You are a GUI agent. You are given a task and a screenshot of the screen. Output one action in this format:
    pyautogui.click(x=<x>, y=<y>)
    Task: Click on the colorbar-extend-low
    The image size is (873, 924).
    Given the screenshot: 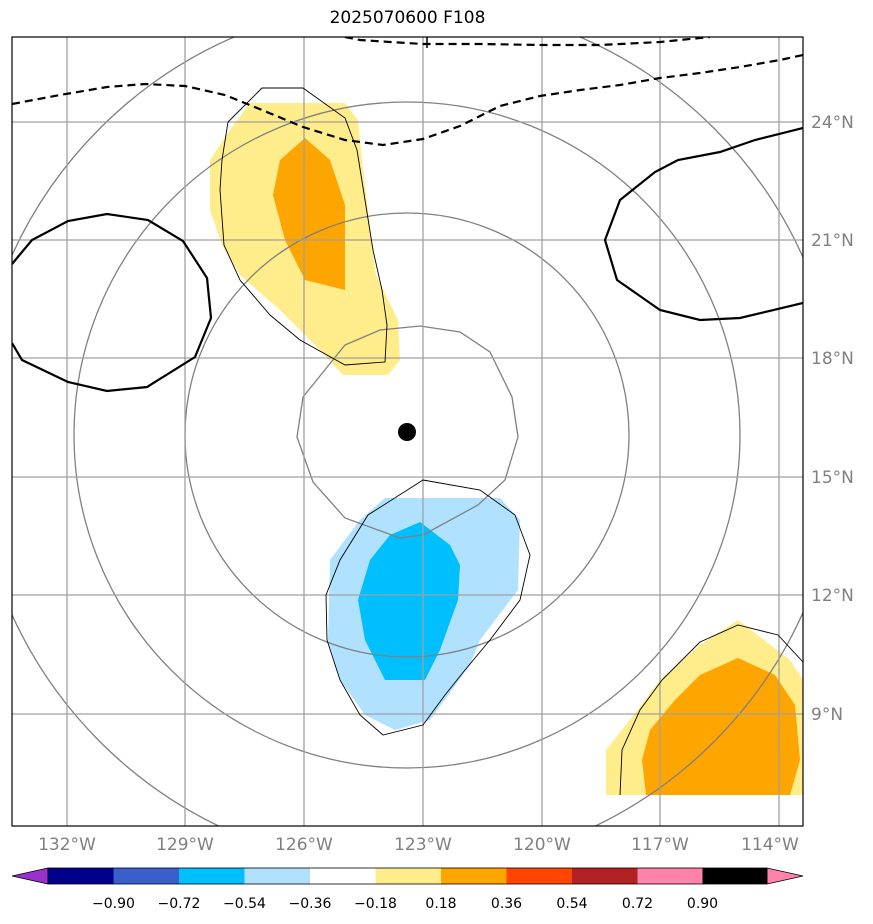 What is the action you would take?
    pyautogui.click(x=30, y=876)
    